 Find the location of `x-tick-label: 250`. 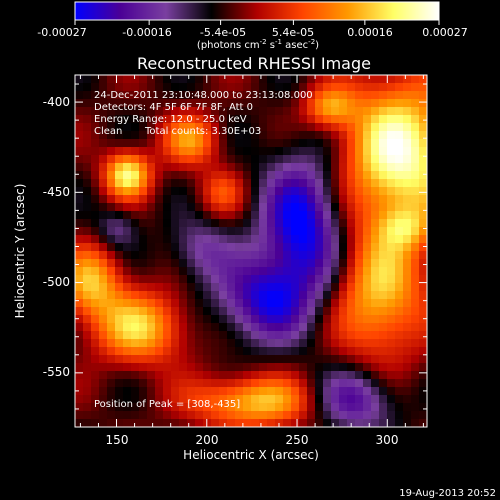

x-tick-label: 250 is located at coordinates (297, 440).